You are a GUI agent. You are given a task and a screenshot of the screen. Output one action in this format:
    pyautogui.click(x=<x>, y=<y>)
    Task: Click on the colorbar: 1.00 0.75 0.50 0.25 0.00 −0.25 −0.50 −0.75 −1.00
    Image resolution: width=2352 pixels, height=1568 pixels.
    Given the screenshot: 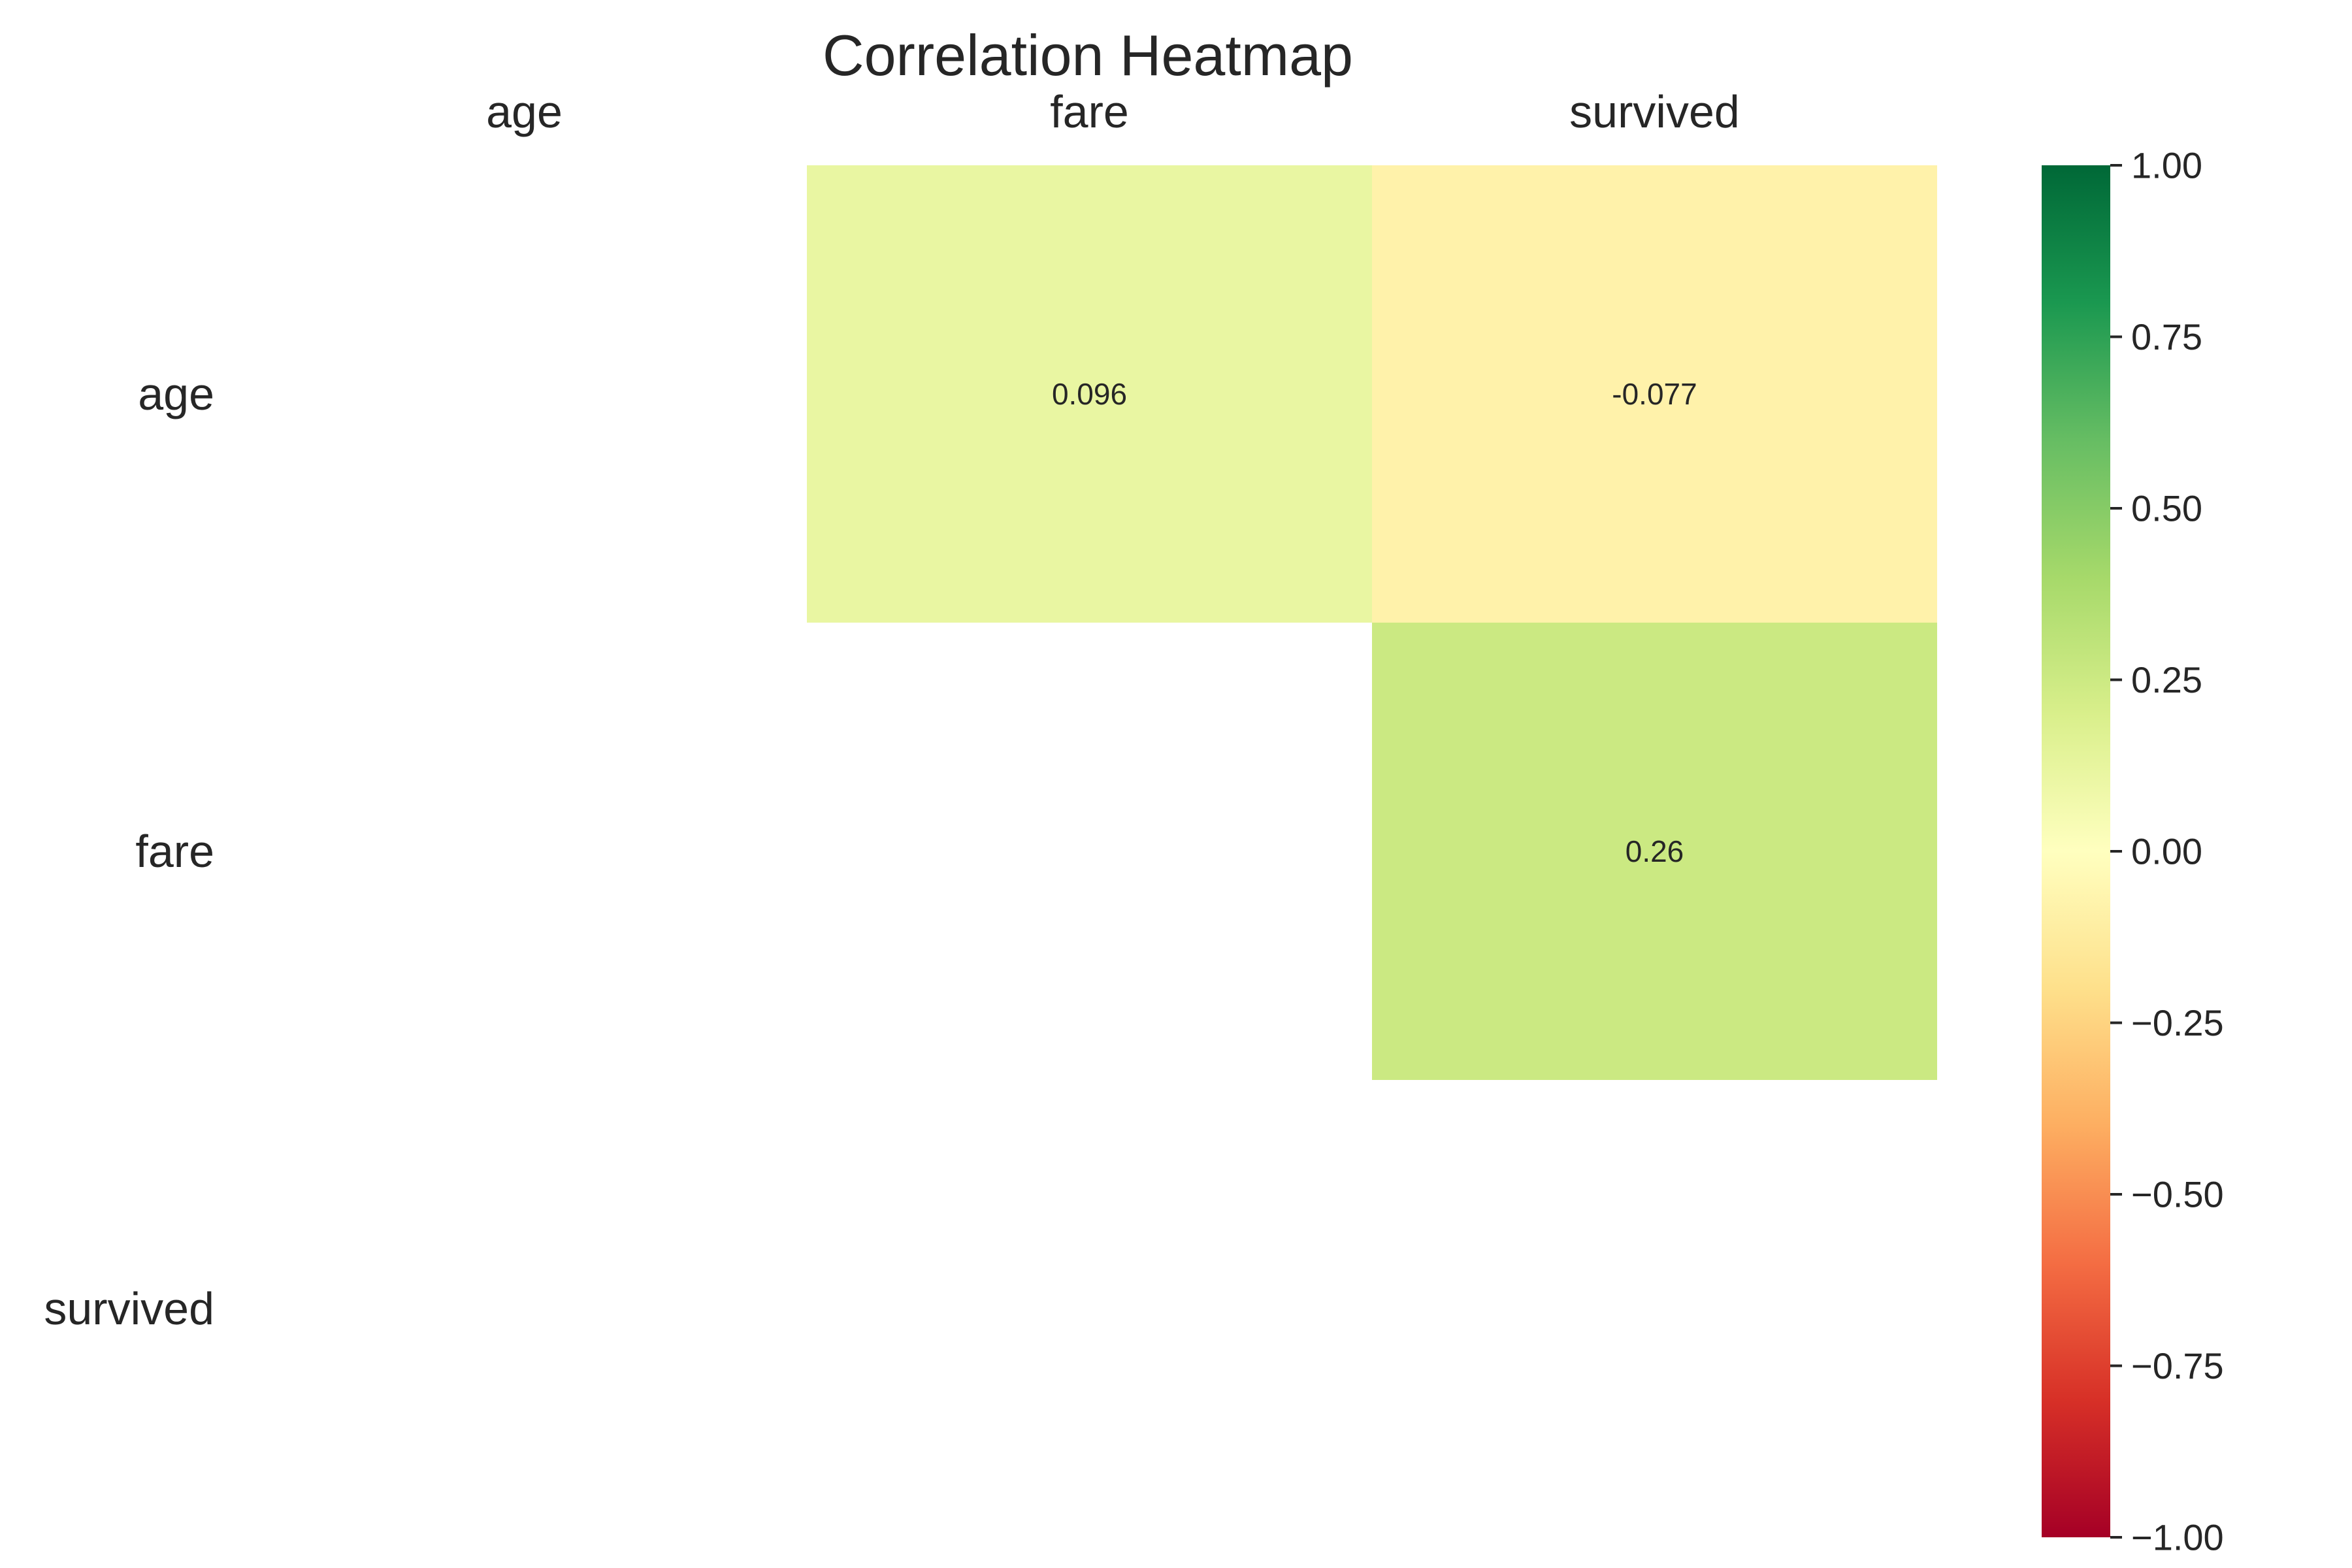 What is the action you would take?
    pyautogui.click(x=2133, y=851)
    